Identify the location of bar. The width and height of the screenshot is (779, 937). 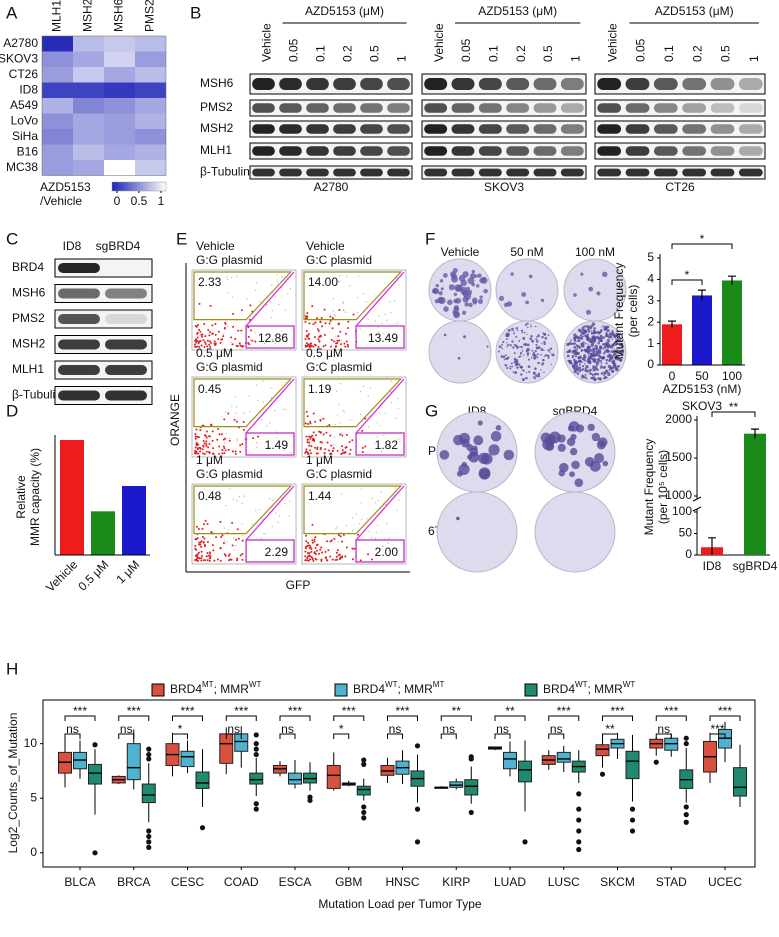
(672, 344).